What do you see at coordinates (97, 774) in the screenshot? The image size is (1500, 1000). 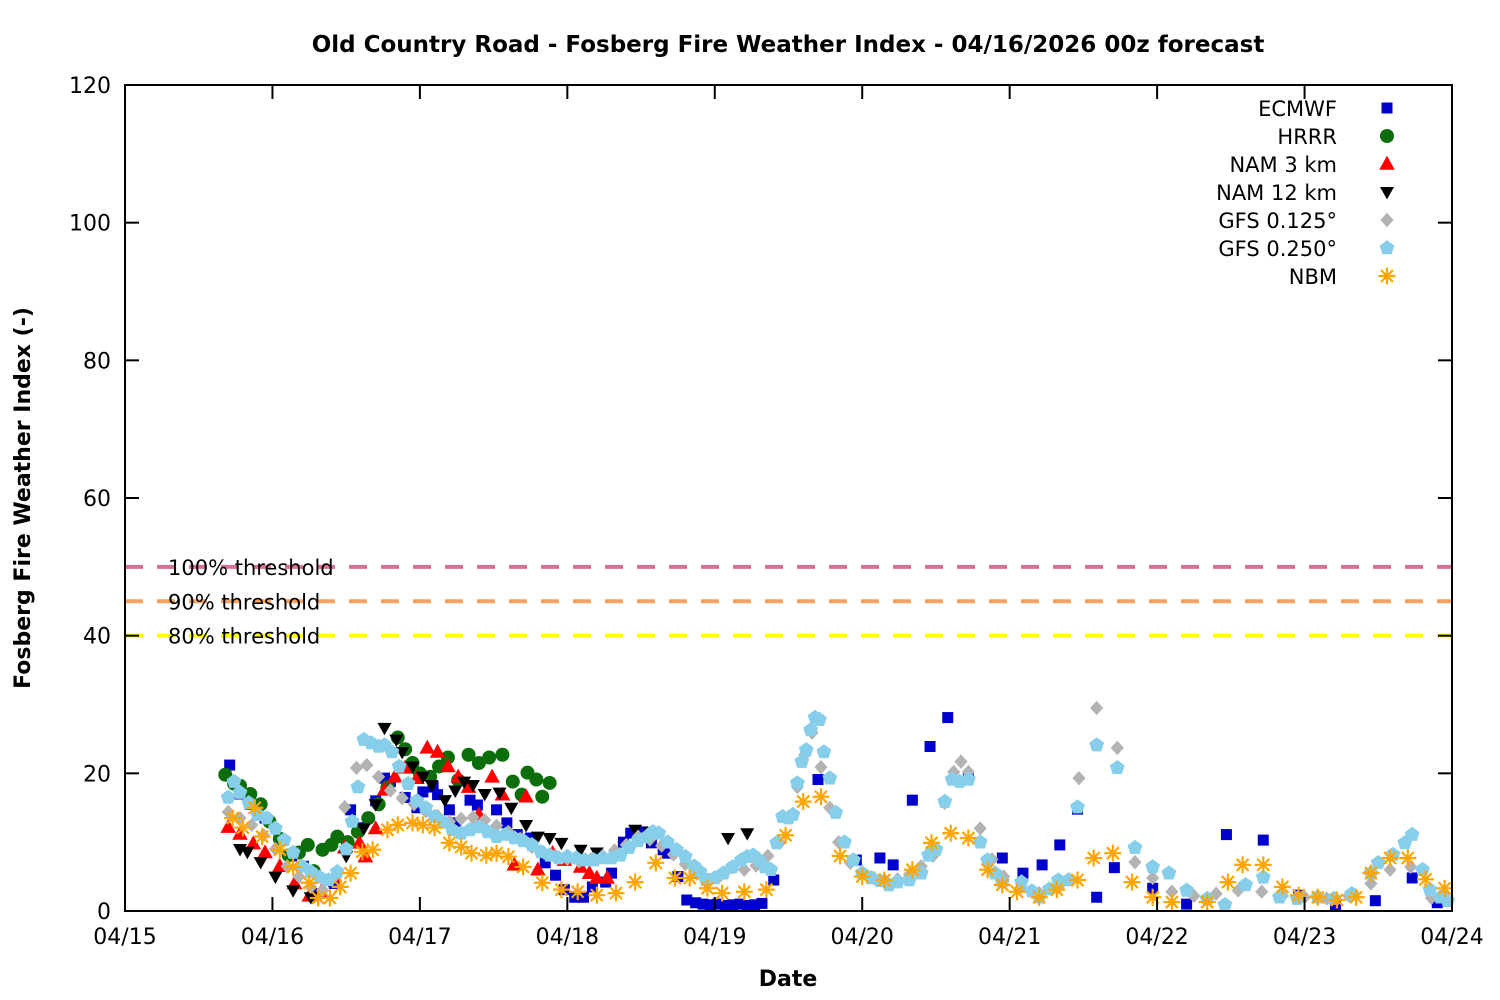 I see `y-tick-label: 20` at bounding box center [97, 774].